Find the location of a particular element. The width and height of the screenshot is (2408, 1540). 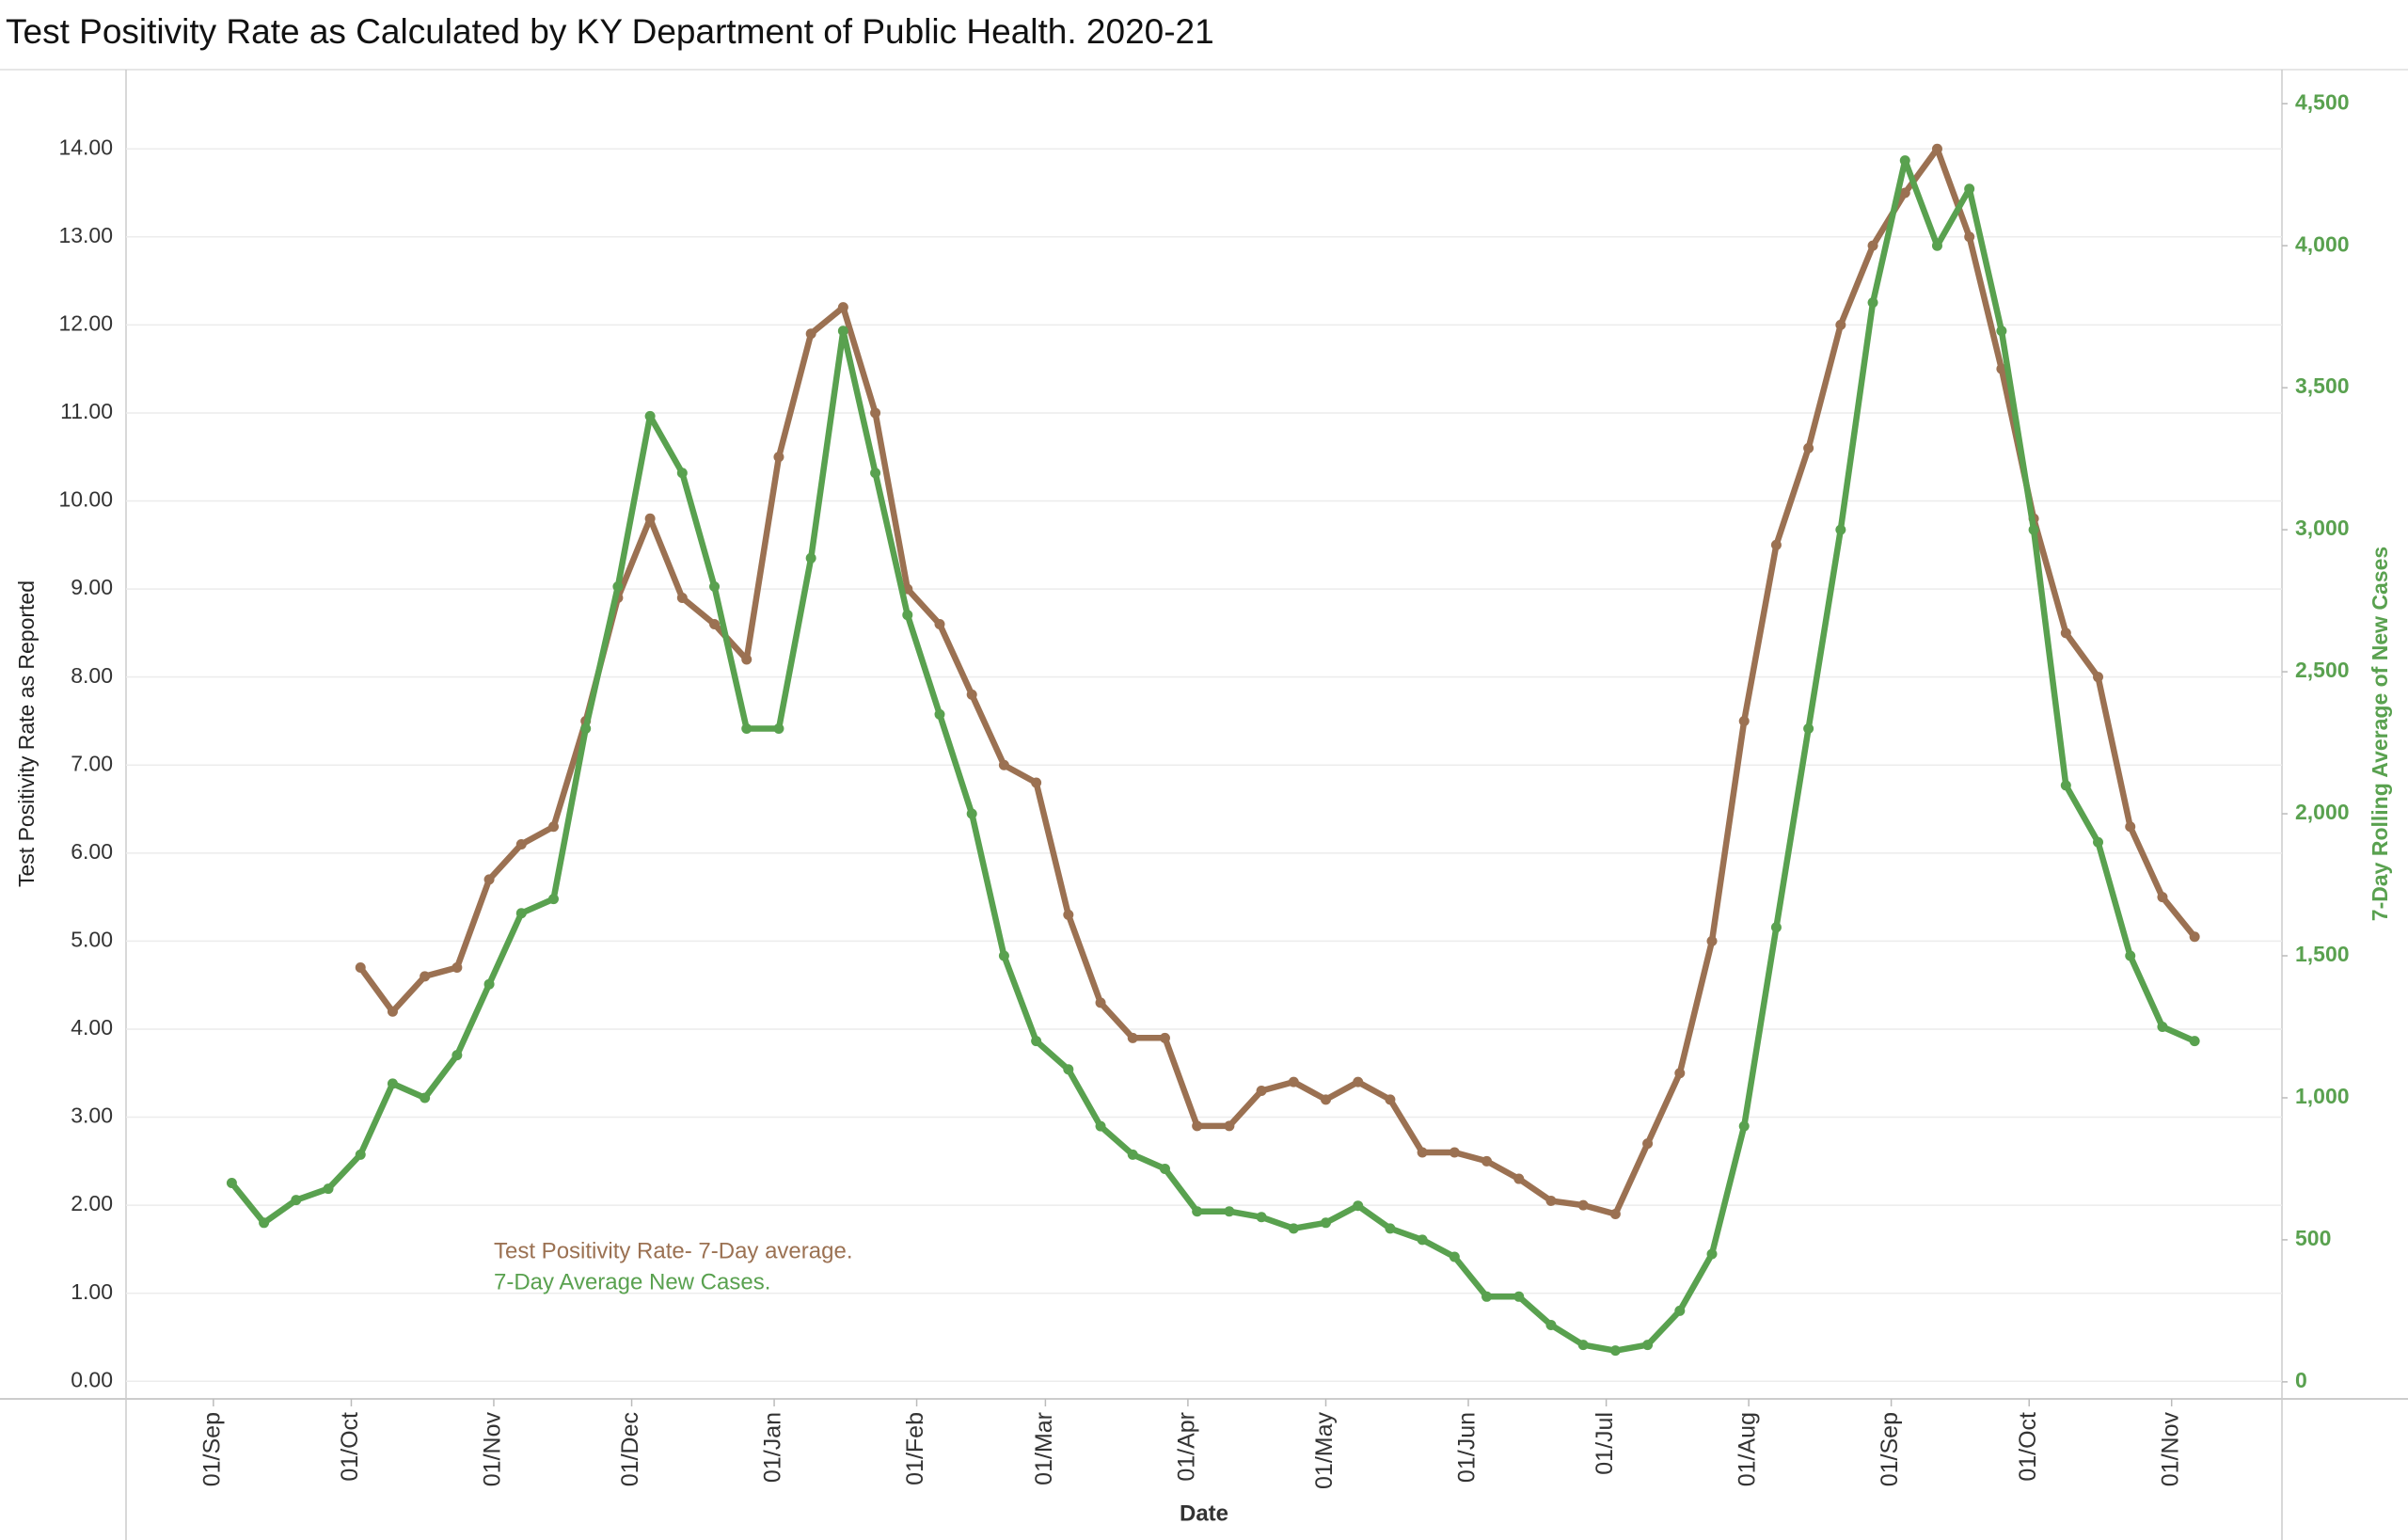

y-tick-label: 14.00 is located at coordinates (86, 147).